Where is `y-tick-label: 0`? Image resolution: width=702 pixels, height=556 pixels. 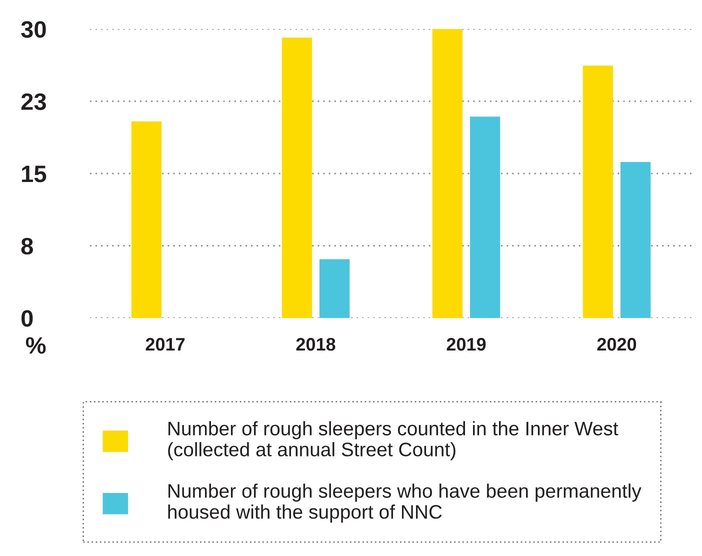
y-tick-label: 0 is located at coordinates (27, 318).